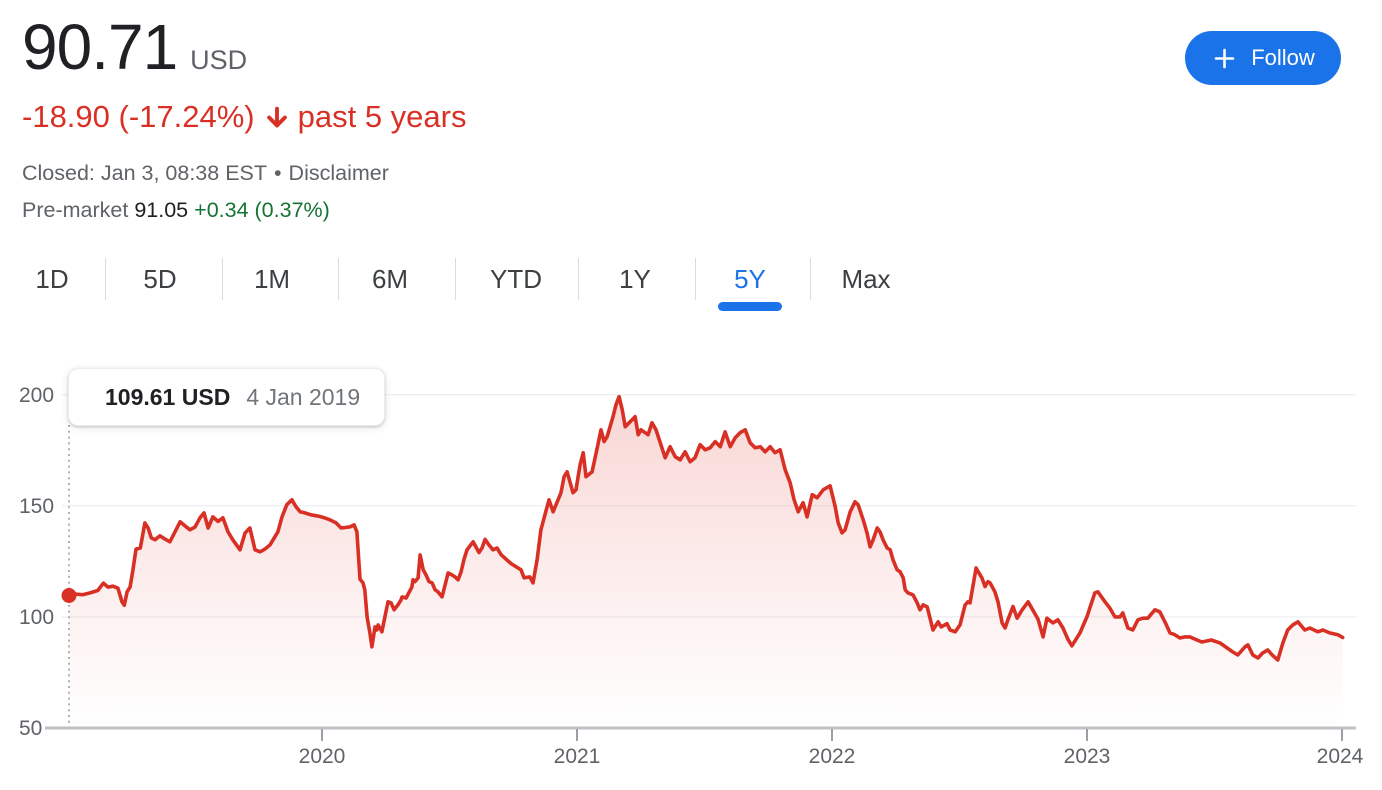  Describe the element at coordinates (1340, 756) in the screenshot. I see `x-axis-label-2024: 2024` at that location.